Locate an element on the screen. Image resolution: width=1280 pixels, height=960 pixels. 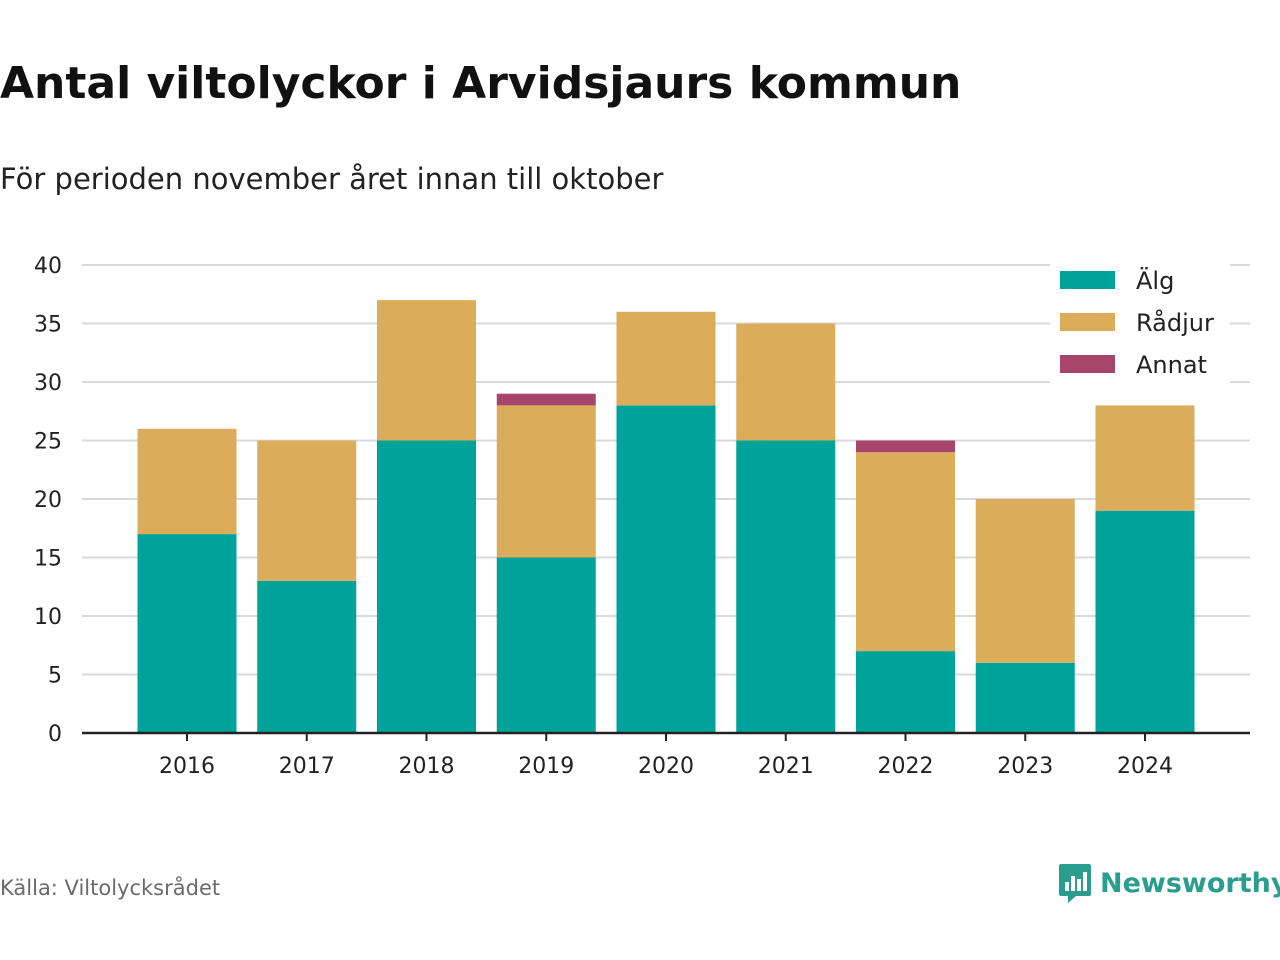
bar-rådjur-2023 is located at coordinates (1025, 581).